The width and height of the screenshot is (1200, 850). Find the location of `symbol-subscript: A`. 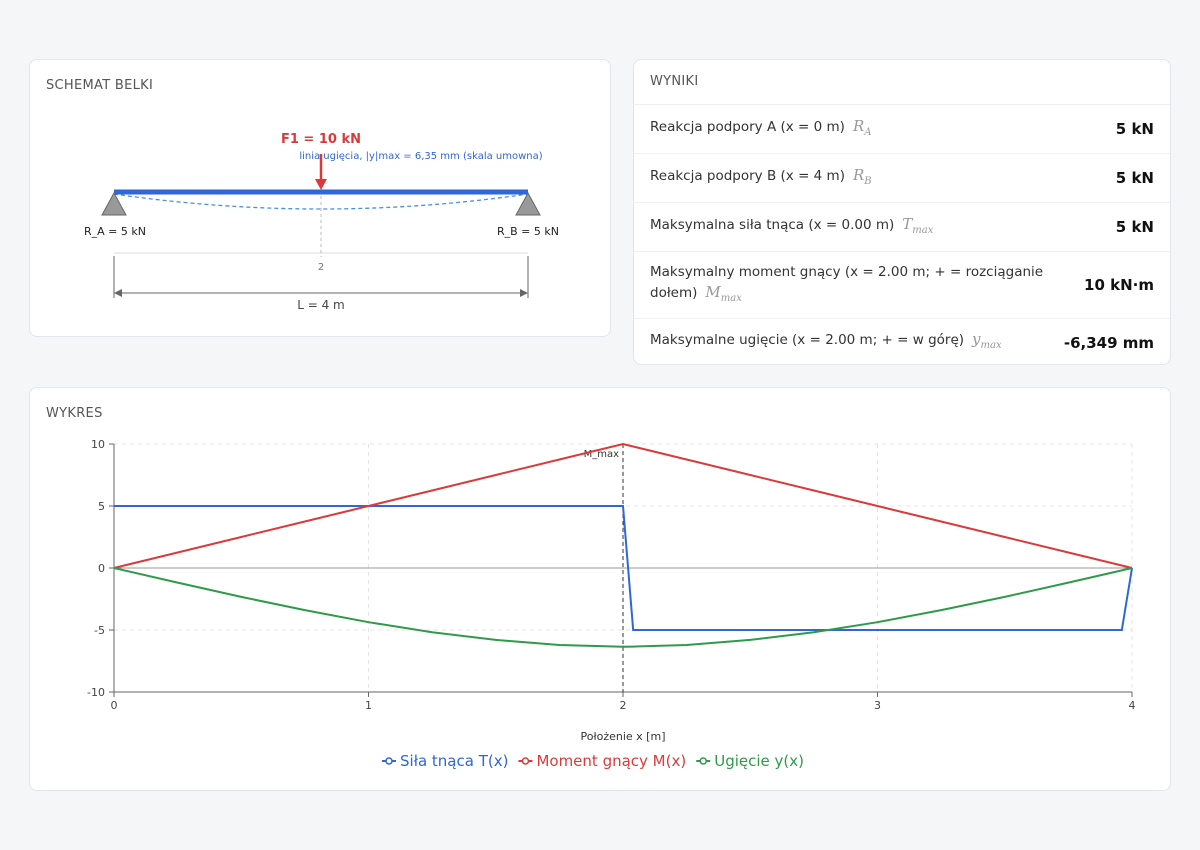

symbol-subscript: A is located at coordinates (868, 132).